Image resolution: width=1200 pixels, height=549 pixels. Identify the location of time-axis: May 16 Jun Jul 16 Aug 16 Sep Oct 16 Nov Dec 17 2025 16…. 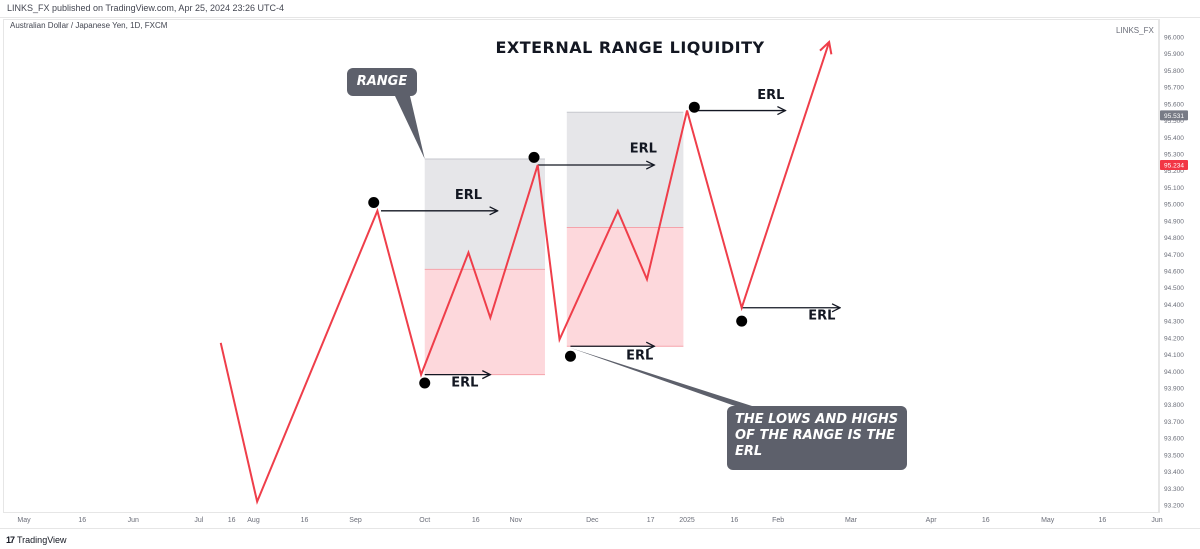
(589, 520).